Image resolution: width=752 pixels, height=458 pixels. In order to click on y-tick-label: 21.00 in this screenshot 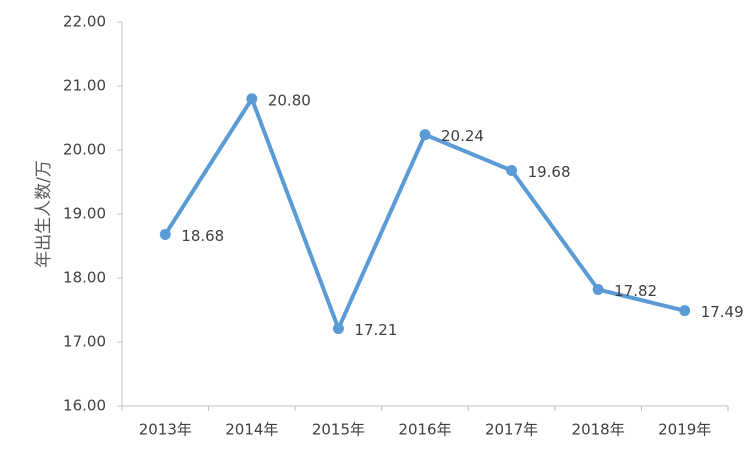, I will do `click(84, 86)`.